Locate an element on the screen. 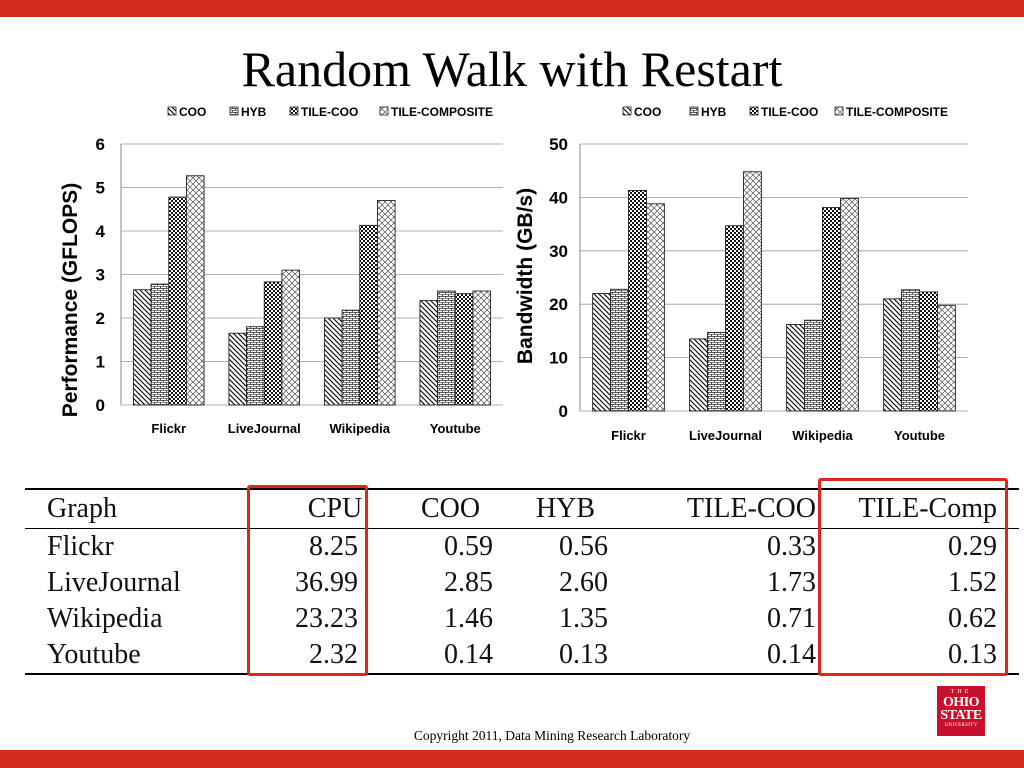 Image resolution: width=1024 pixels, height=768 pixels. y-tick-label: 6 is located at coordinates (100, 144).